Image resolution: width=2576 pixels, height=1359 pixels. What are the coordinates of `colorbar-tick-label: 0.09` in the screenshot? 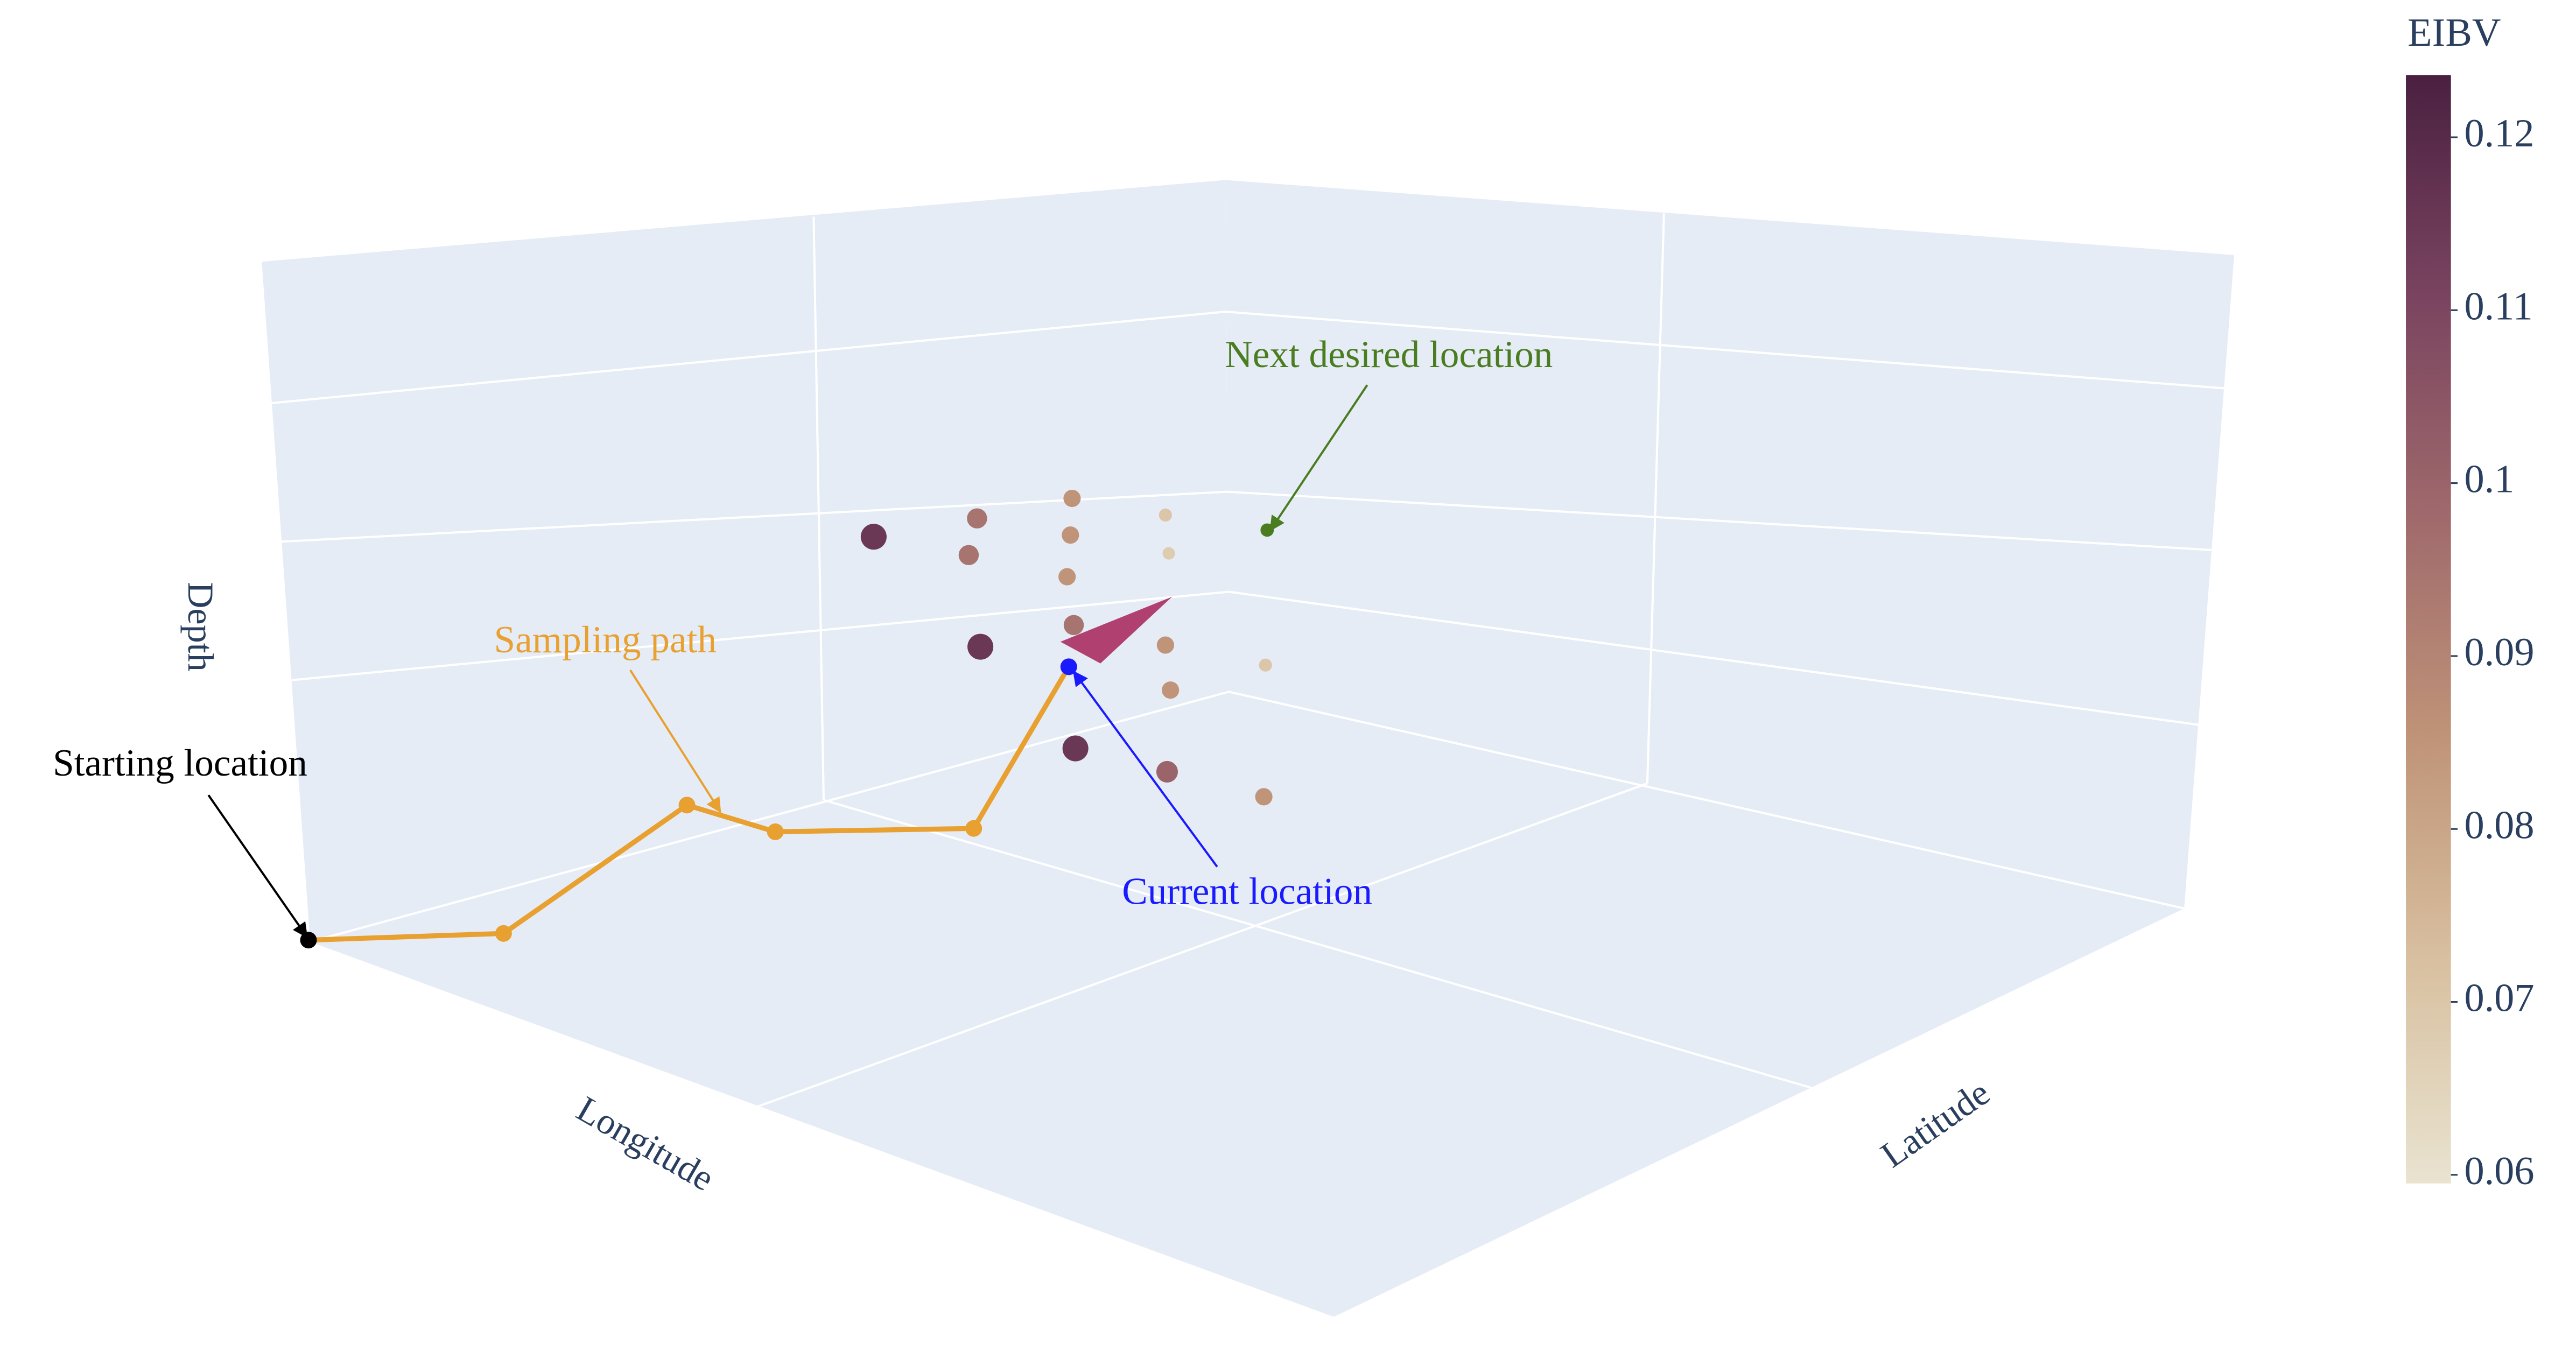 It's located at (2499, 652).